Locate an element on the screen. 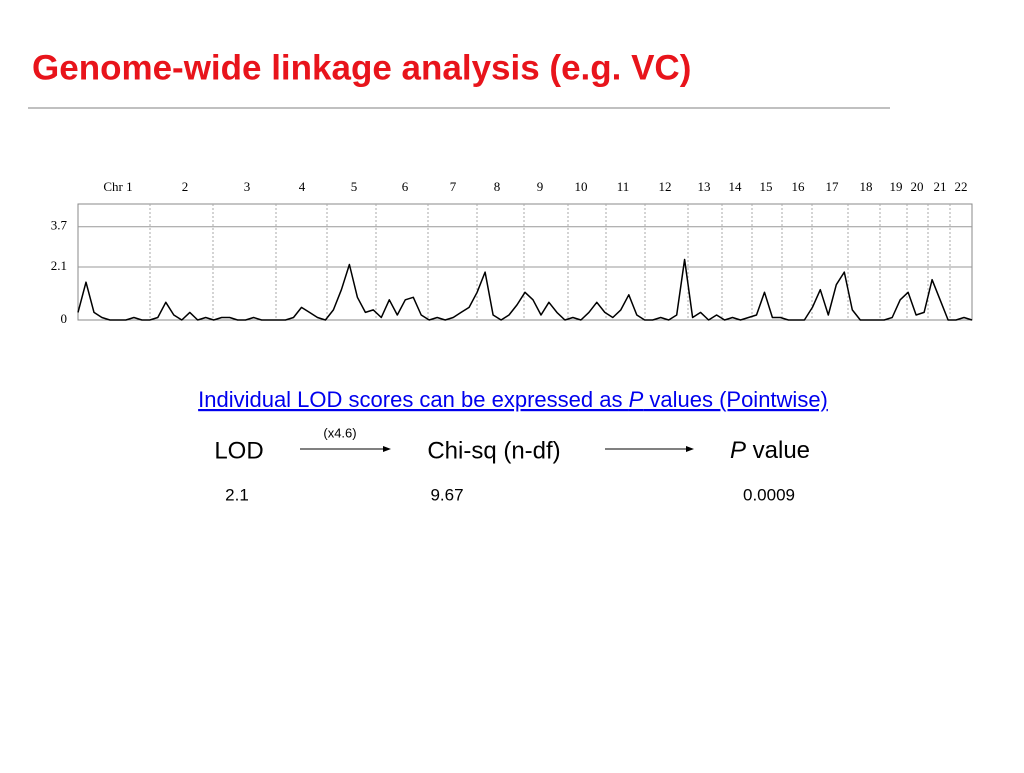  heading-text: values (Pointwise) is located at coordinates (735, 399).